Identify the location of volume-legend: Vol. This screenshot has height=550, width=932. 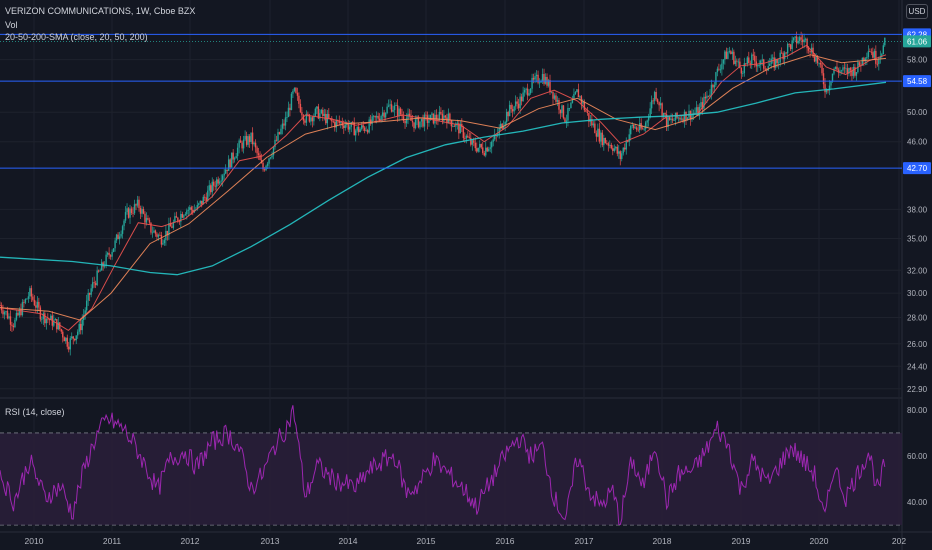
(11, 25).